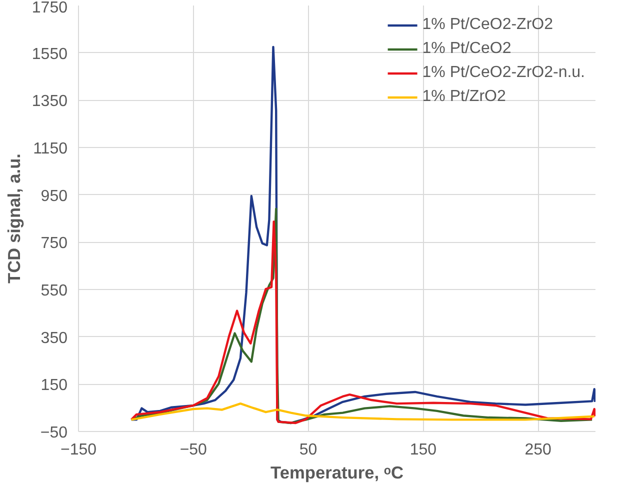 This screenshot has height=493, width=618. What do you see at coordinates (50, 149) in the screenshot?
I see `y-tick-label: 1150` at bounding box center [50, 149].